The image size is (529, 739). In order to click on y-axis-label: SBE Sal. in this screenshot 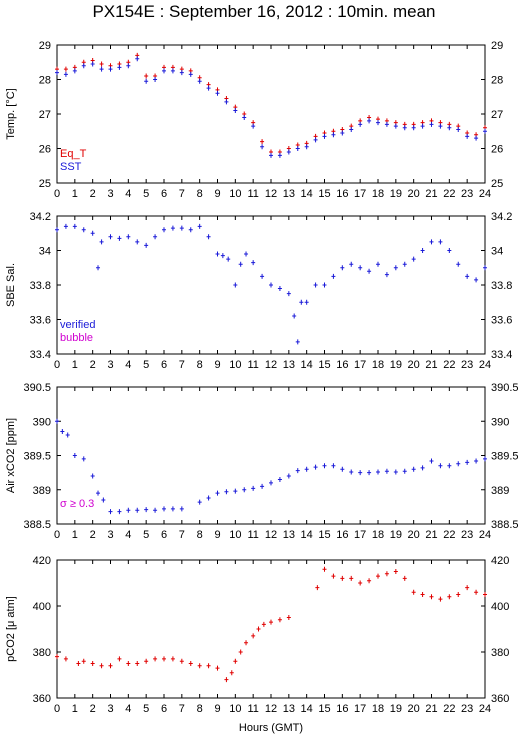, I will do `click(11, 285)`.